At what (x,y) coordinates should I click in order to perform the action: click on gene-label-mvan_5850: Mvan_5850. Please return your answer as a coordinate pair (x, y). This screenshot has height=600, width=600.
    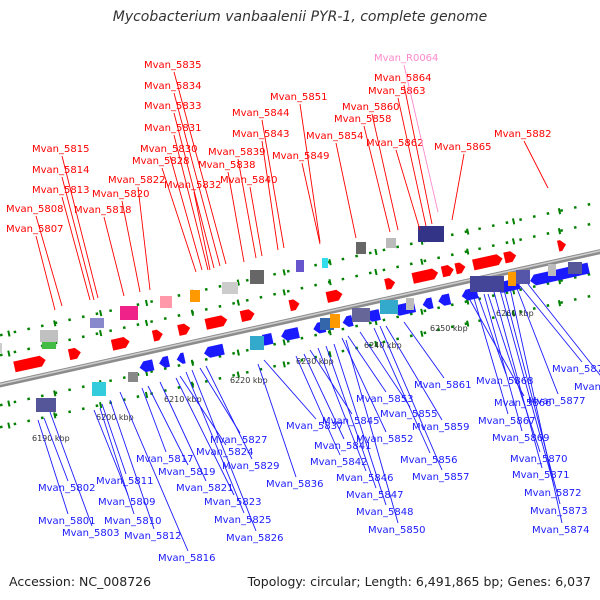
    Looking at the image, I should click on (396, 530).